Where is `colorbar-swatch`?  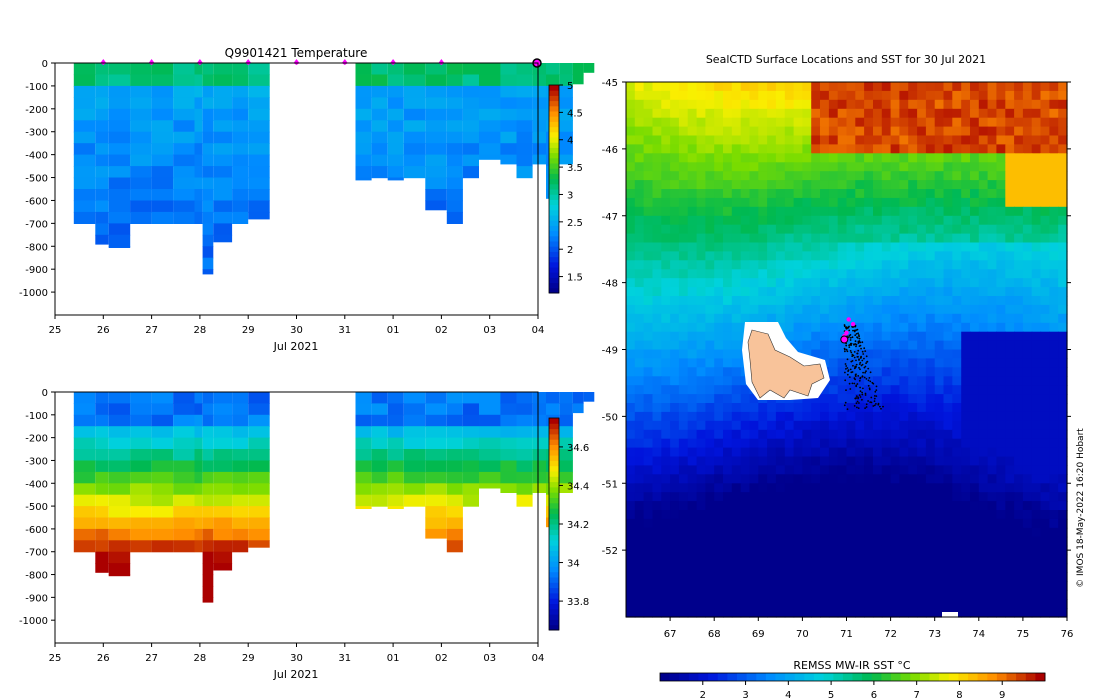
colorbar-swatch is located at coordinates (554, 155).